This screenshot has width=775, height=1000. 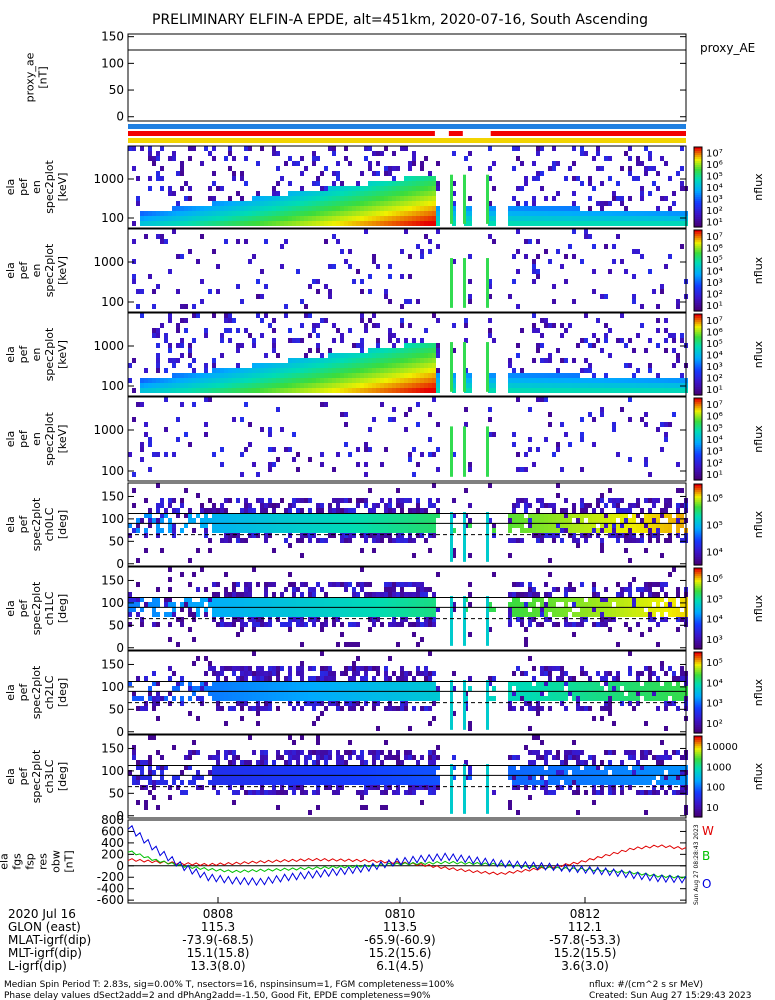 I want to click on spec-panel-0-colorbar-tick-5: 10⁶, so click(x=714, y=165).